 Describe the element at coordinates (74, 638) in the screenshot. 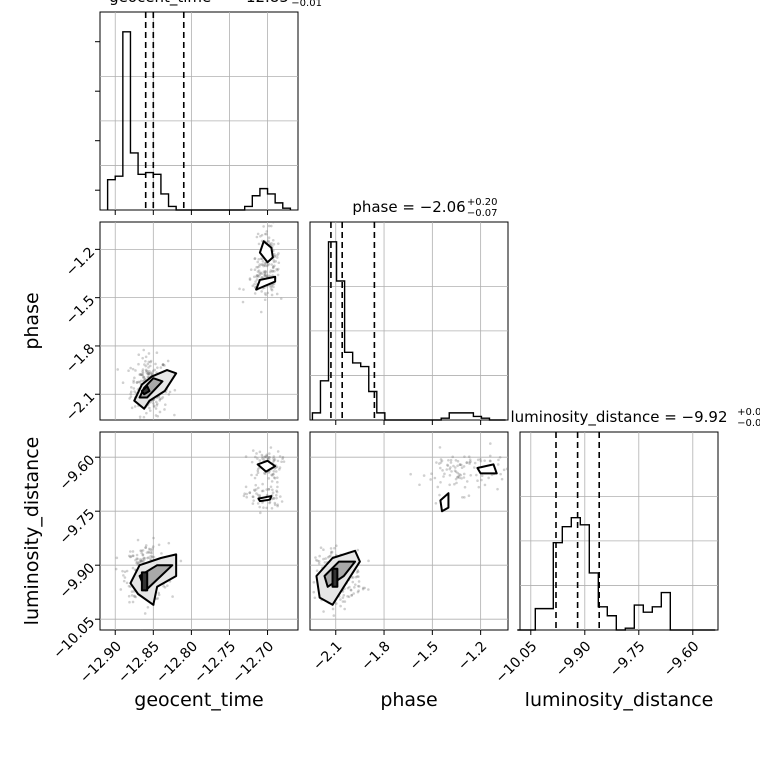

I see `y-tick-label: −10.05` at that location.